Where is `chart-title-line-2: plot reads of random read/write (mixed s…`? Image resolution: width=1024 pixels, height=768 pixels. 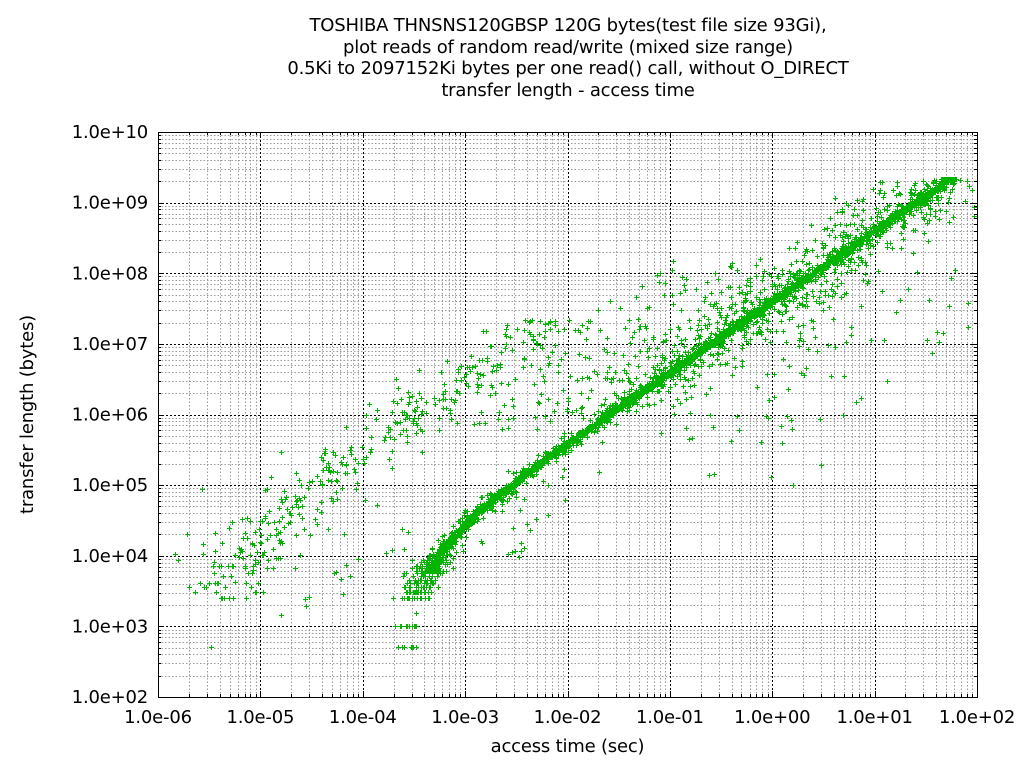
chart-title-line-2: plot reads of random read/write (mixed s… is located at coordinates (568, 47).